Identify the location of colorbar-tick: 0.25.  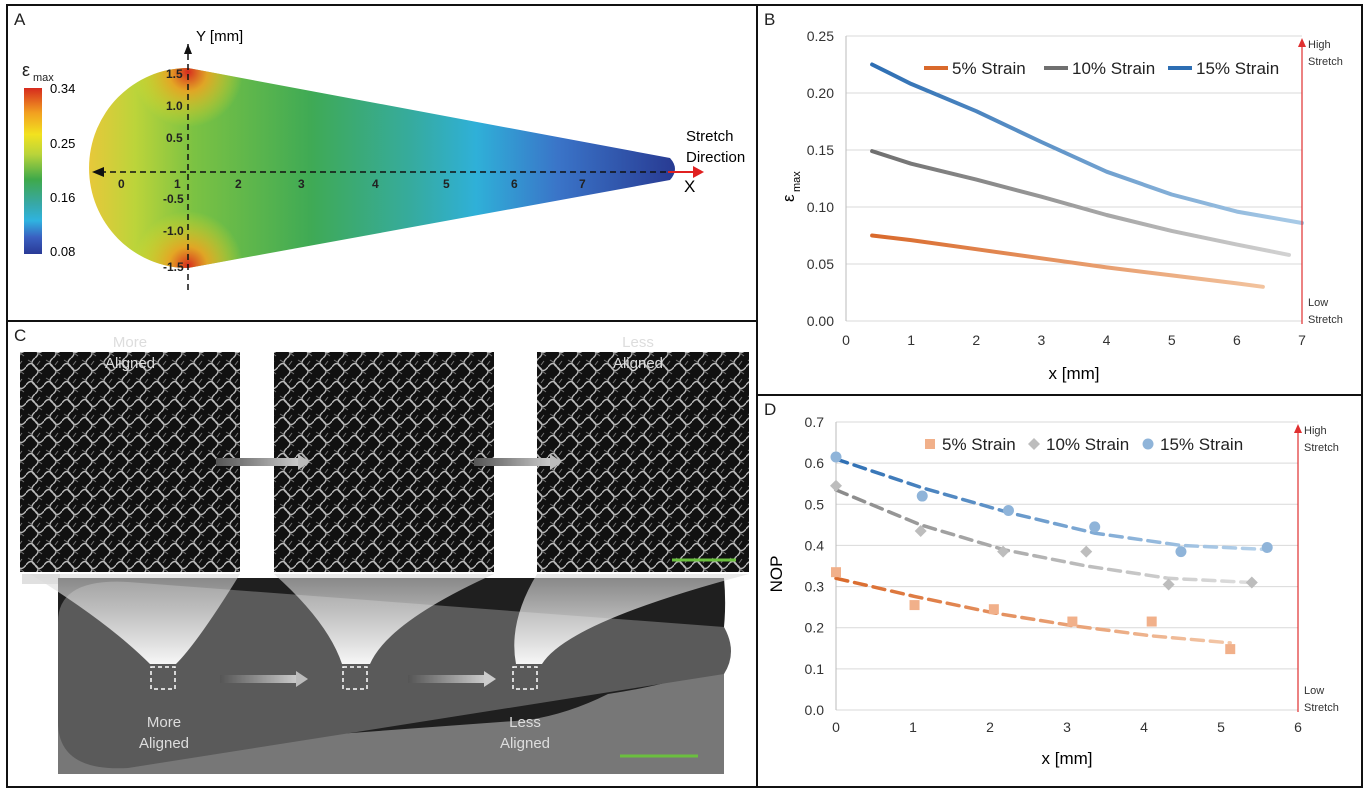
(62, 143).